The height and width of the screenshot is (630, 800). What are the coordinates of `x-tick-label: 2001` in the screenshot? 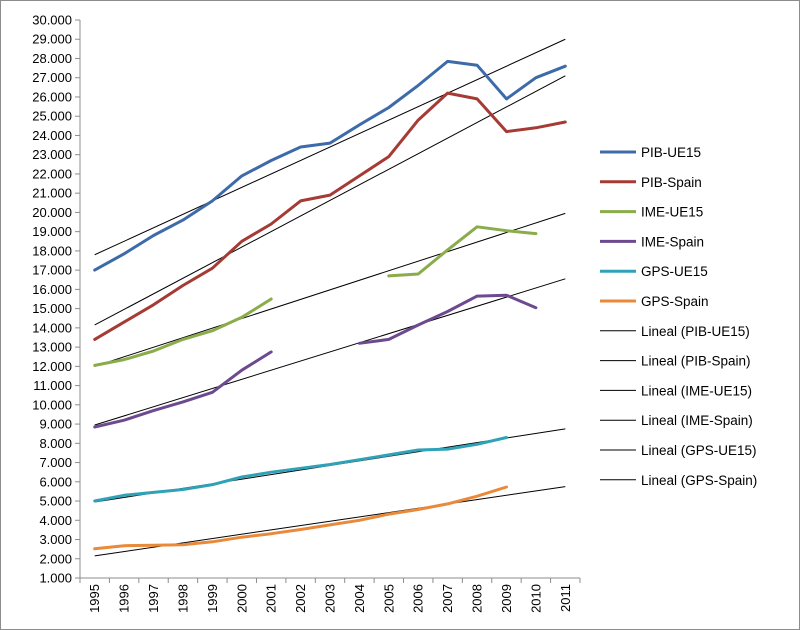 It's located at (271, 598).